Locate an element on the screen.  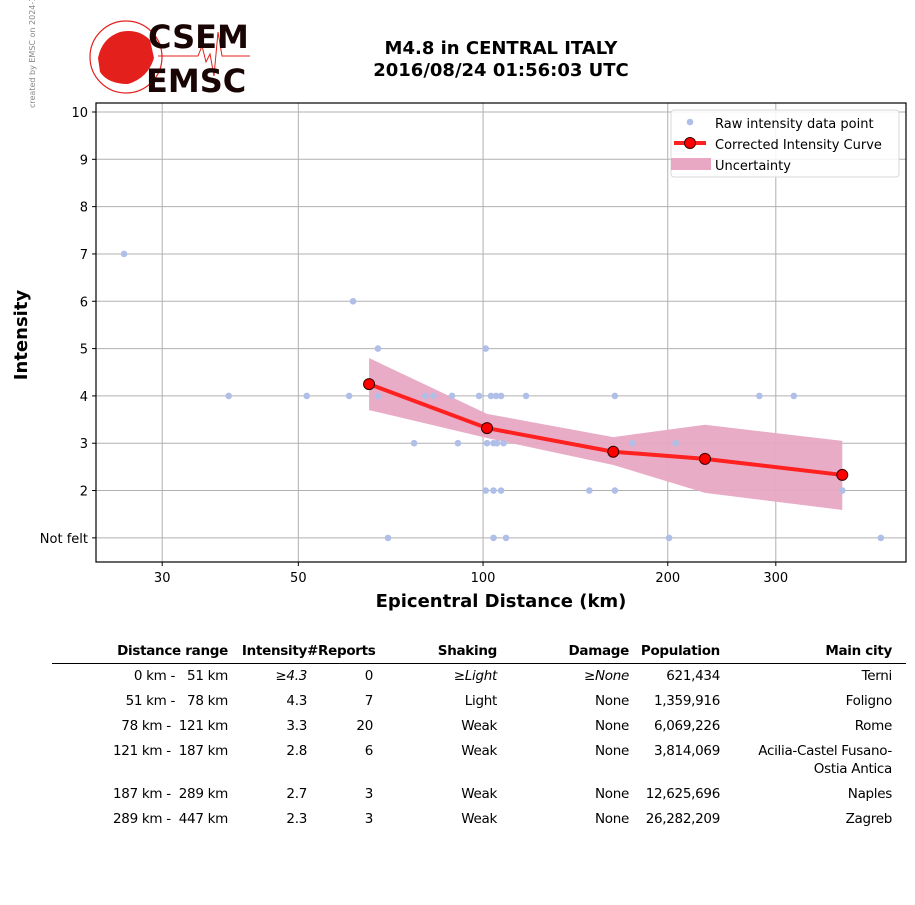
y-tick-label: 7 is located at coordinates (84, 255).